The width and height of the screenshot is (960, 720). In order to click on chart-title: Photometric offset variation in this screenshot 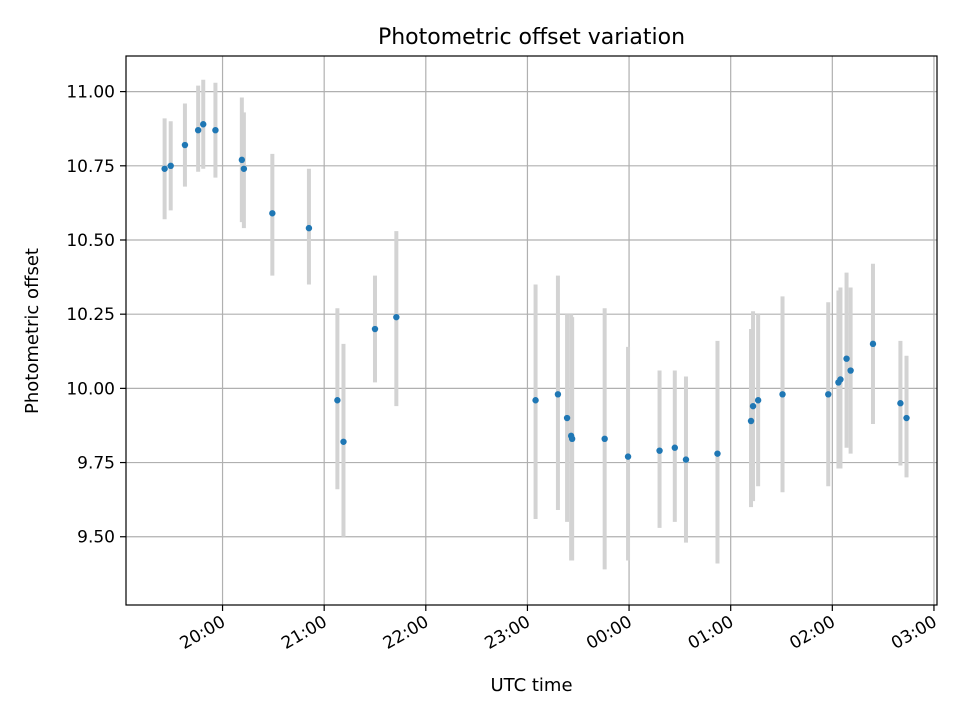, I will do `click(531, 37)`.